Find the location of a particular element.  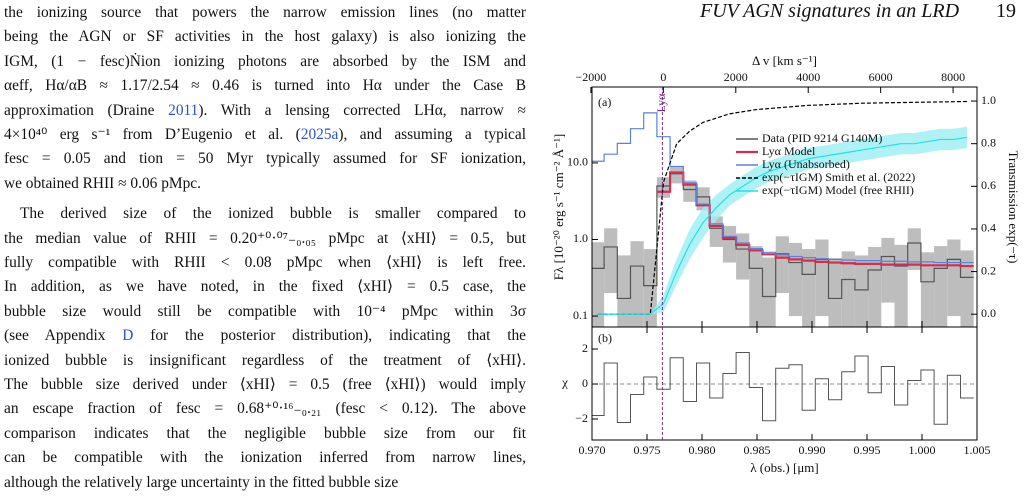

text-segment: ), and assuming a typical is located at coordinates (432, 134).